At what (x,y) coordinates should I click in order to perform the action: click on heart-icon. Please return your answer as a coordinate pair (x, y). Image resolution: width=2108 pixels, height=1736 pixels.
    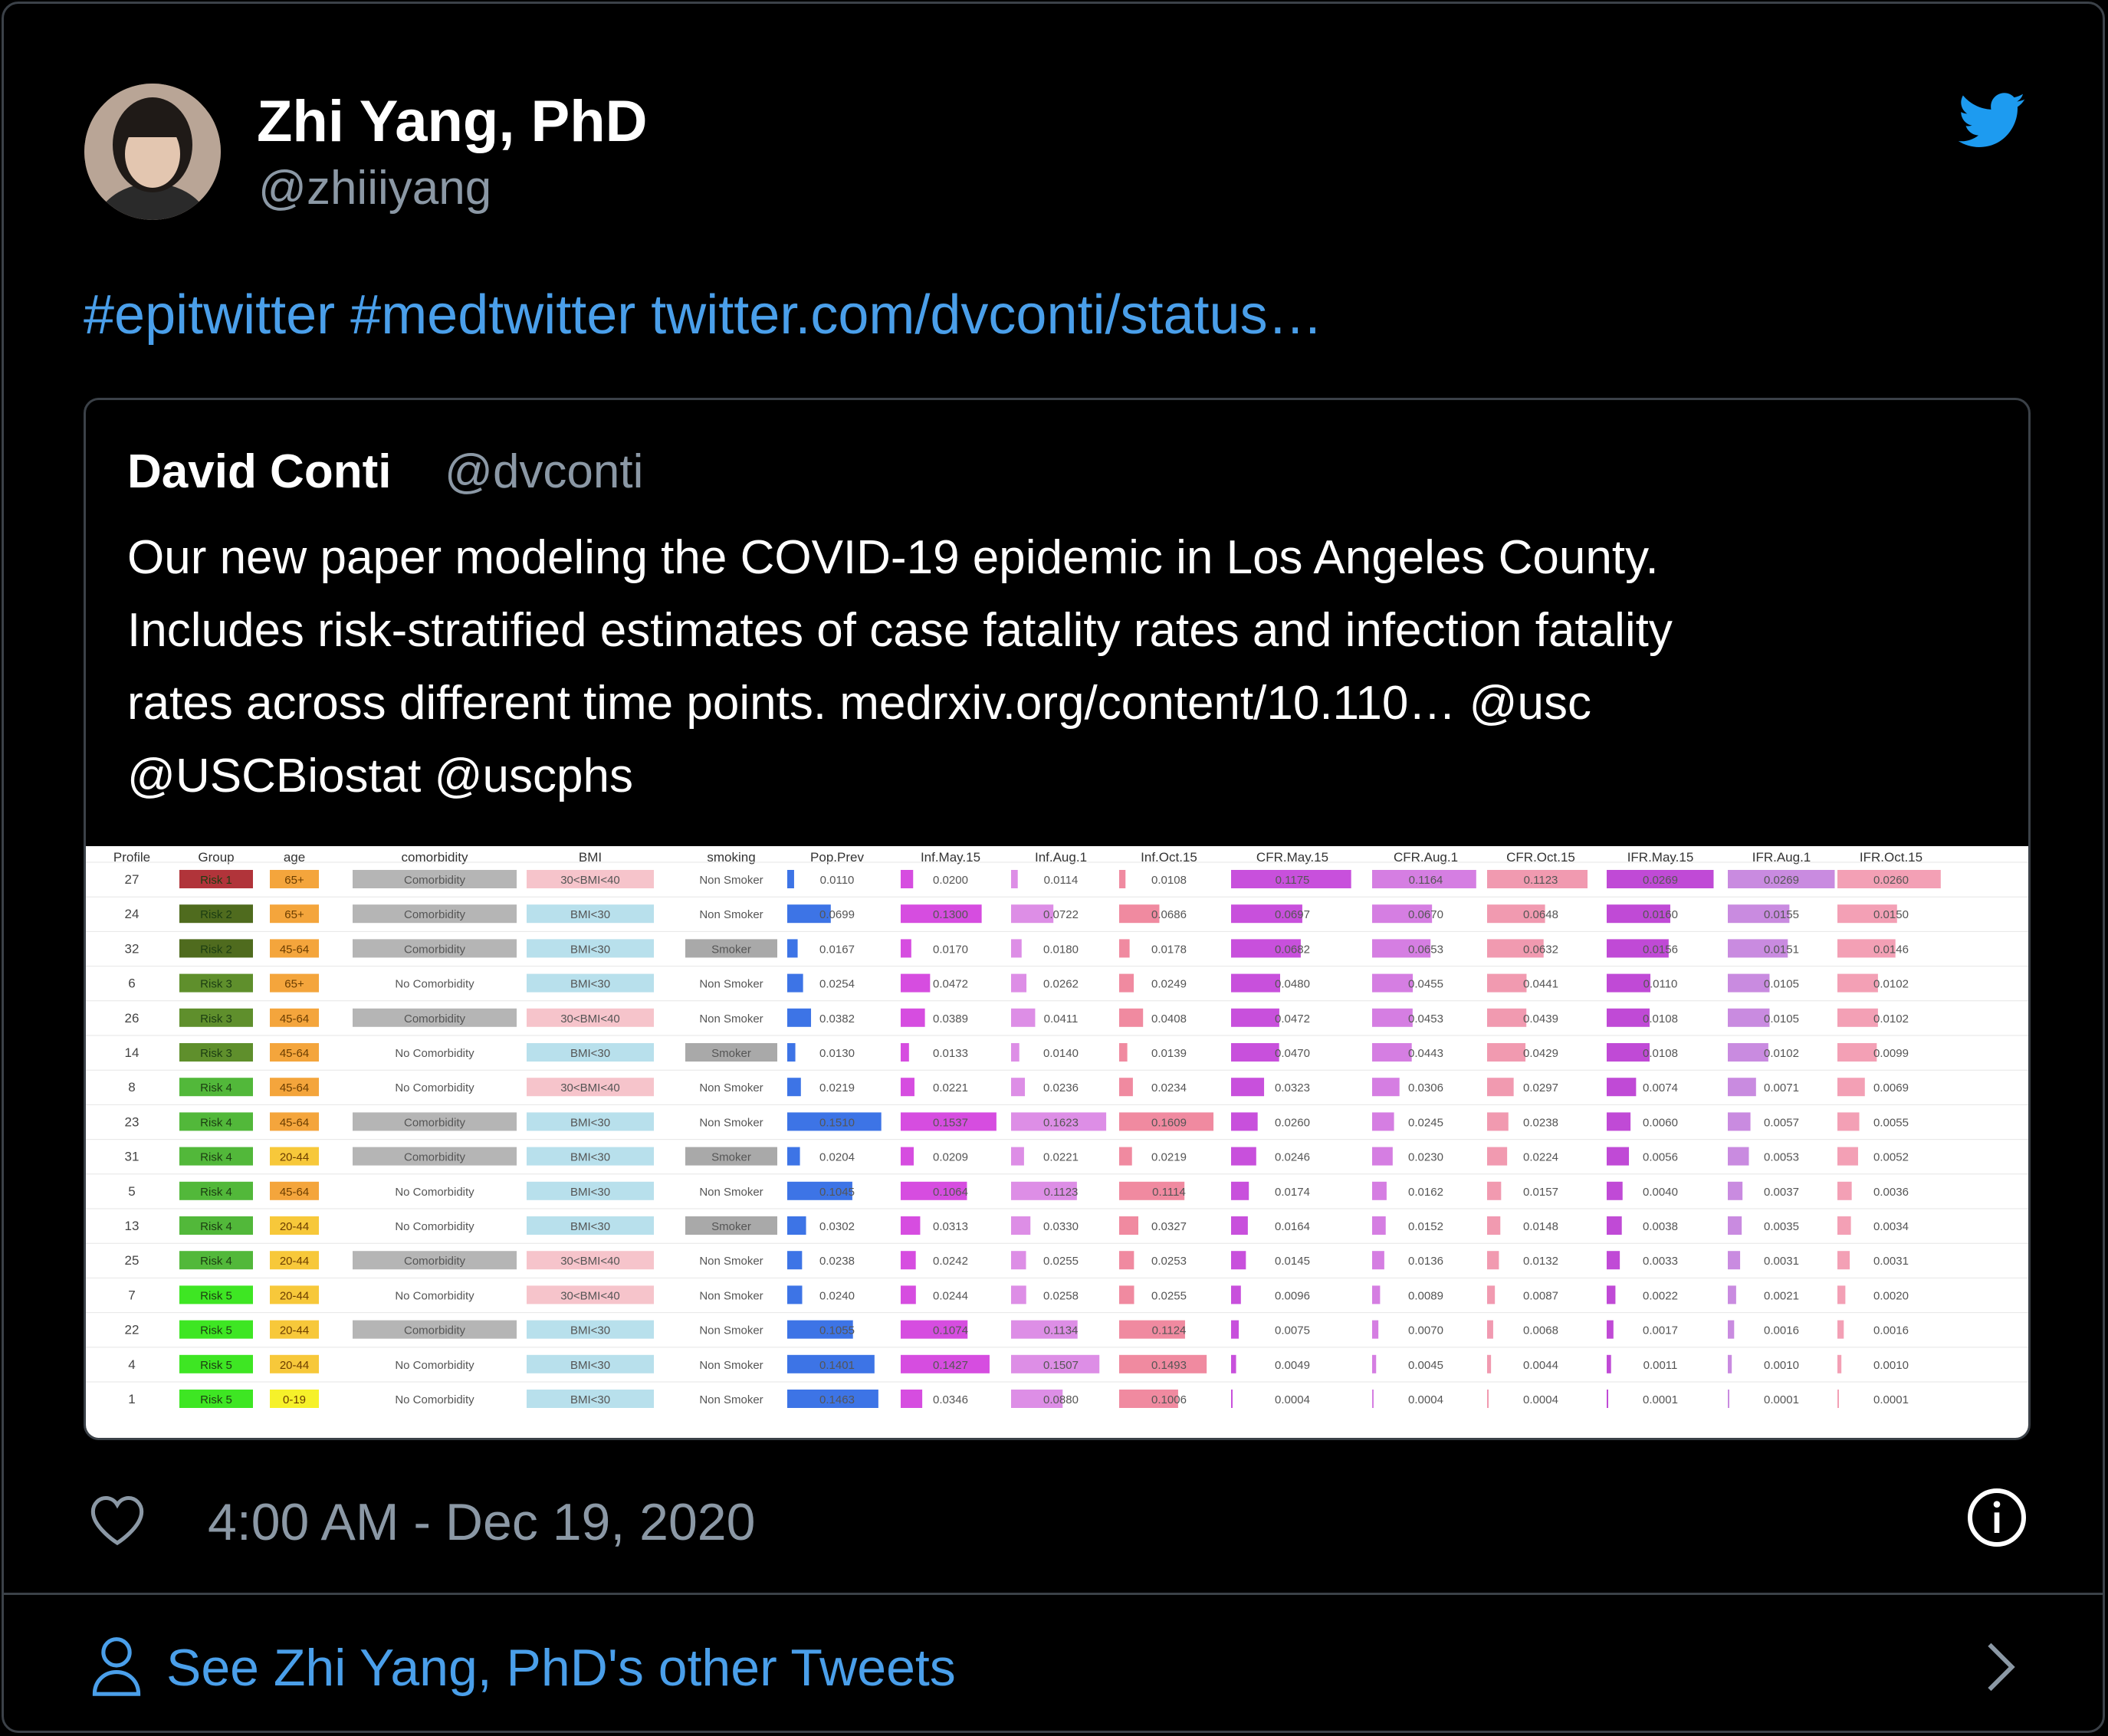
    Looking at the image, I should click on (117, 1520).